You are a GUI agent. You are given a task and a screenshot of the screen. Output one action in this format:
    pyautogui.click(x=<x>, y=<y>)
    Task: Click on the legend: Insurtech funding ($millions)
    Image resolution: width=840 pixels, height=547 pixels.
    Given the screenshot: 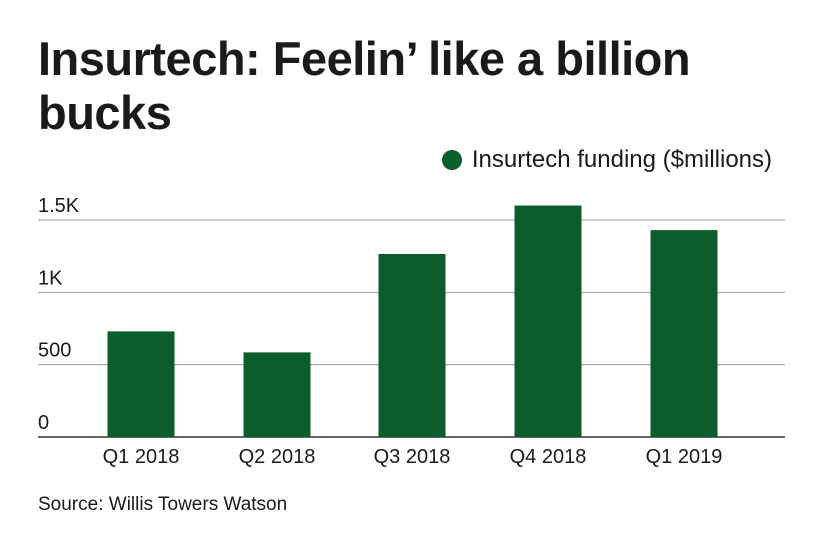 What is the action you would take?
    pyautogui.click(x=606, y=160)
    